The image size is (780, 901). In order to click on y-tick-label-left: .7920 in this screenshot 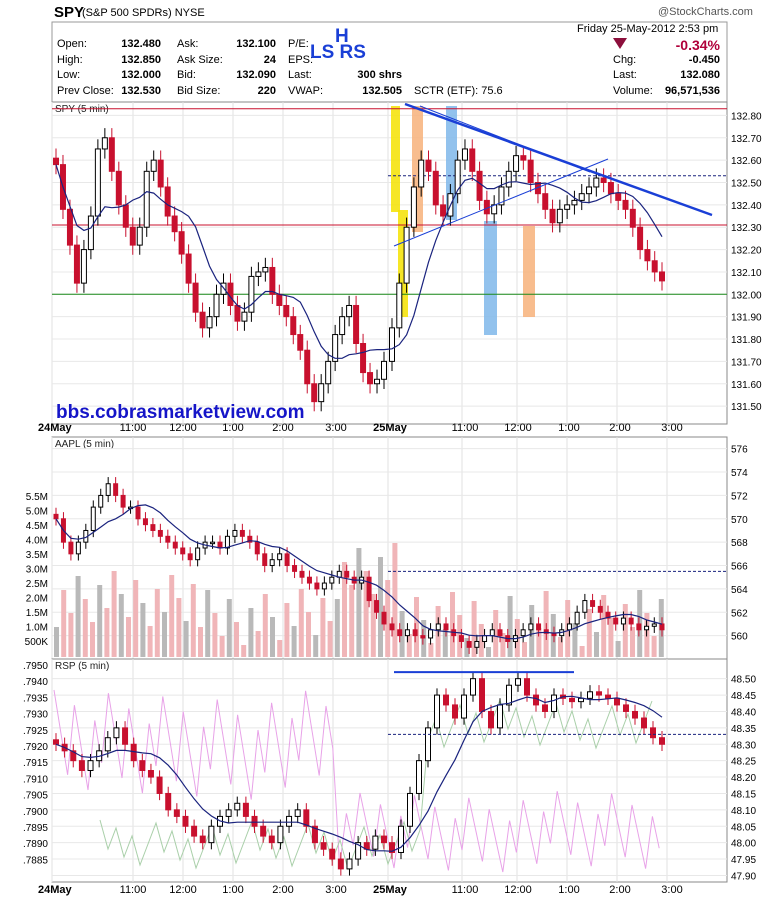, I will do `click(35, 747)`.